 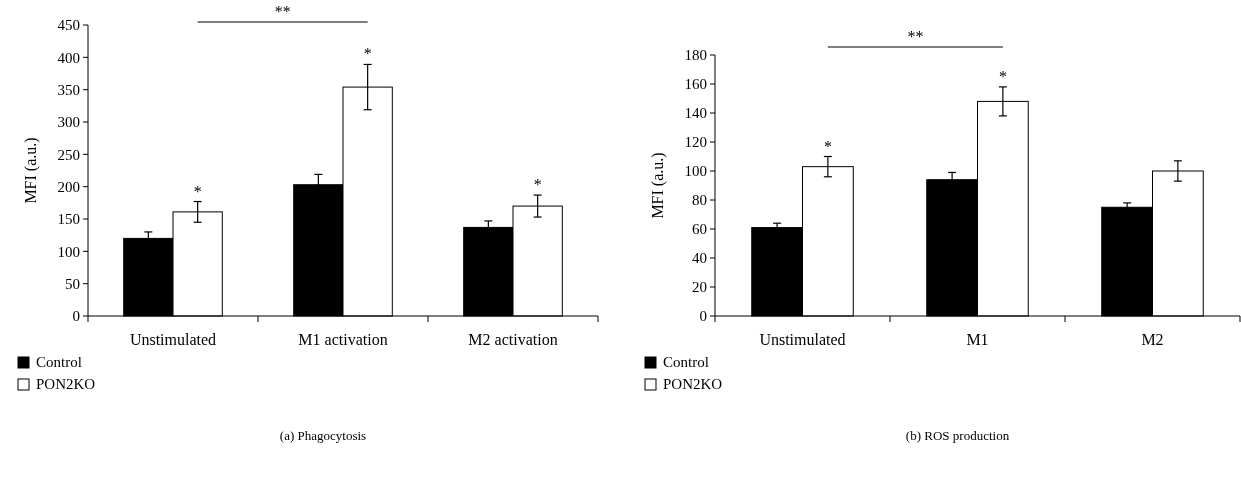 What do you see at coordinates (695, 142) in the screenshot?
I see `y-tick-label: 120` at bounding box center [695, 142].